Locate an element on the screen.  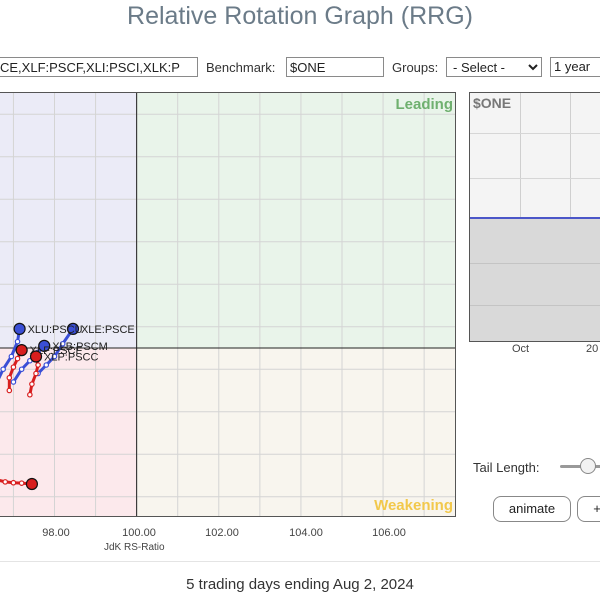
footer-text: 5 trading days ending Aug 2, 2024 is located at coordinates (300, 584).